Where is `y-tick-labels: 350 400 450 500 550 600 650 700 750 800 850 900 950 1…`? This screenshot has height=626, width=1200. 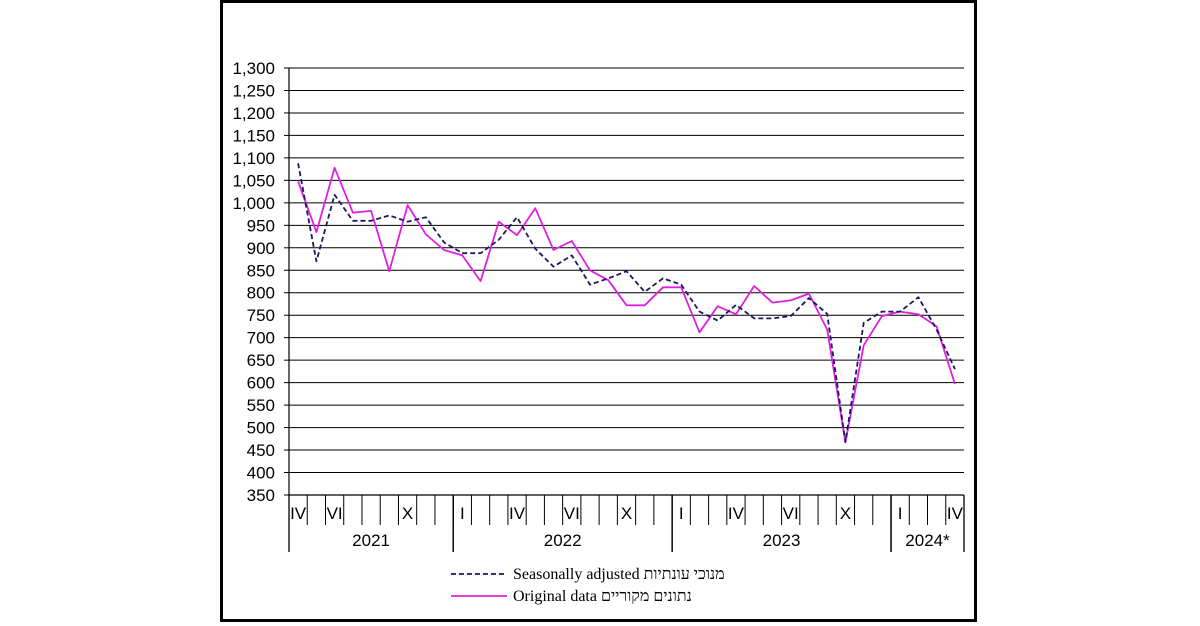 y-tick-labels: 350 400 450 500 550 600 650 700 750 800 850 900 950 1… is located at coordinates (253, 282).